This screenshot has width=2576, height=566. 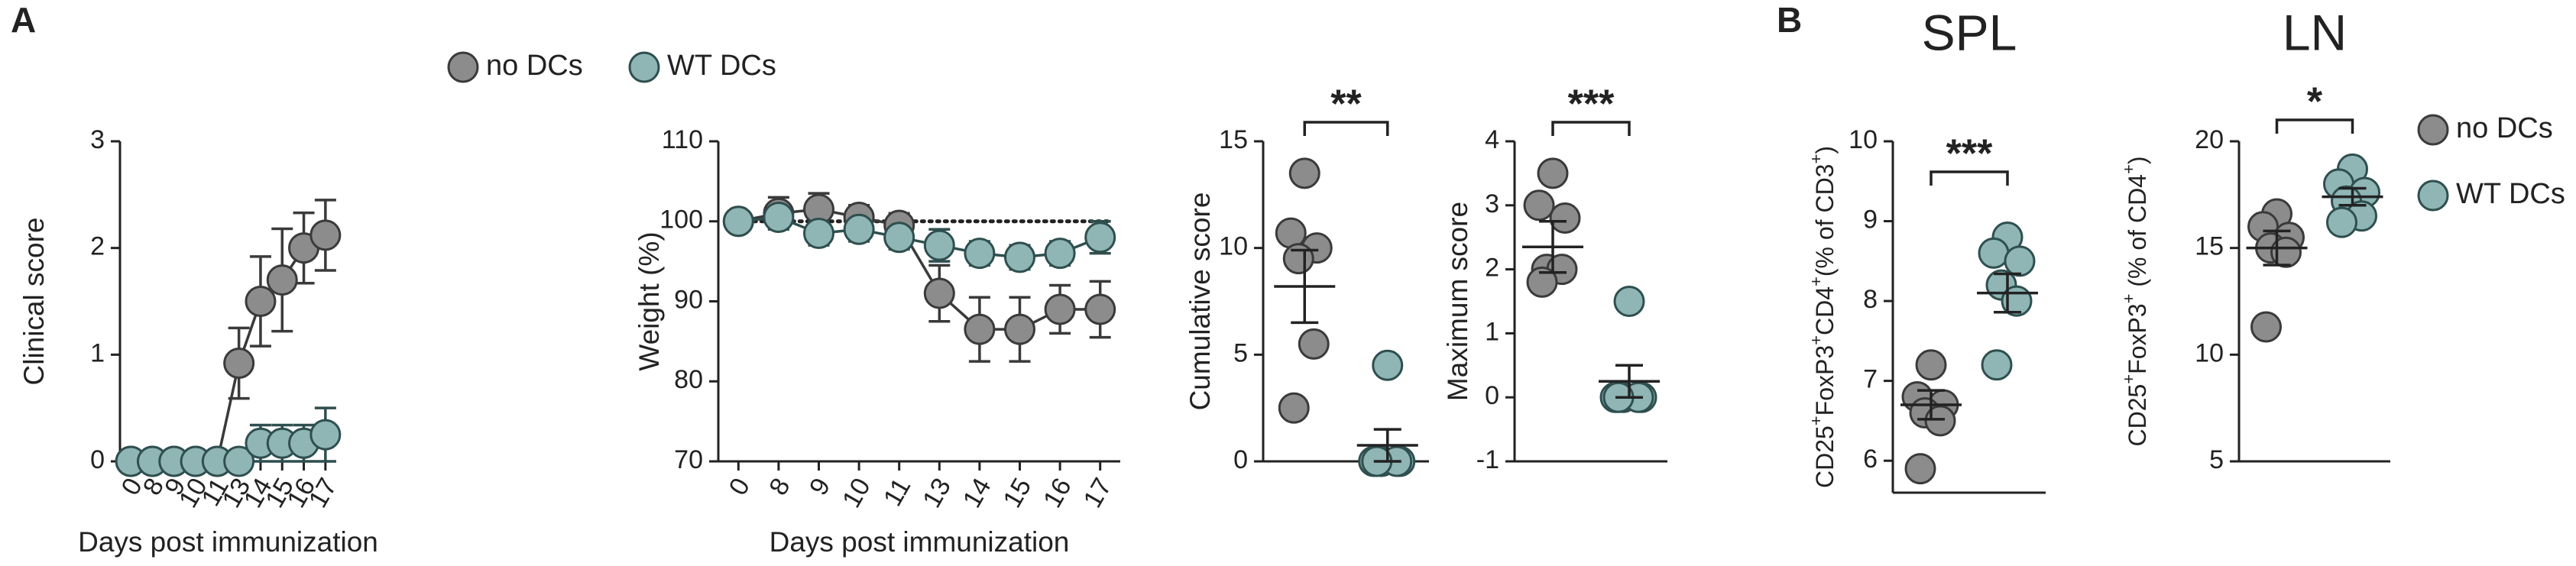 I want to click on y-tick-label: 7, so click(x=1870, y=379).